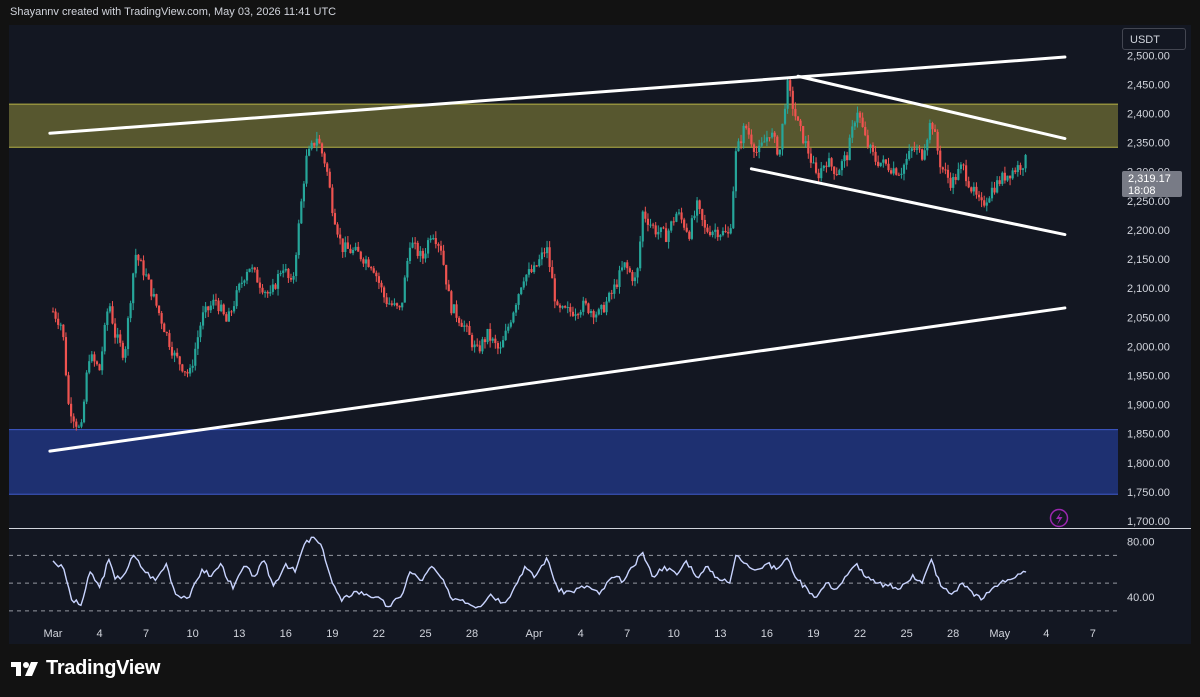  What do you see at coordinates (53, 634) in the screenshot?
I see `time-tick-label: Mar` at bounding box center [53, 634].